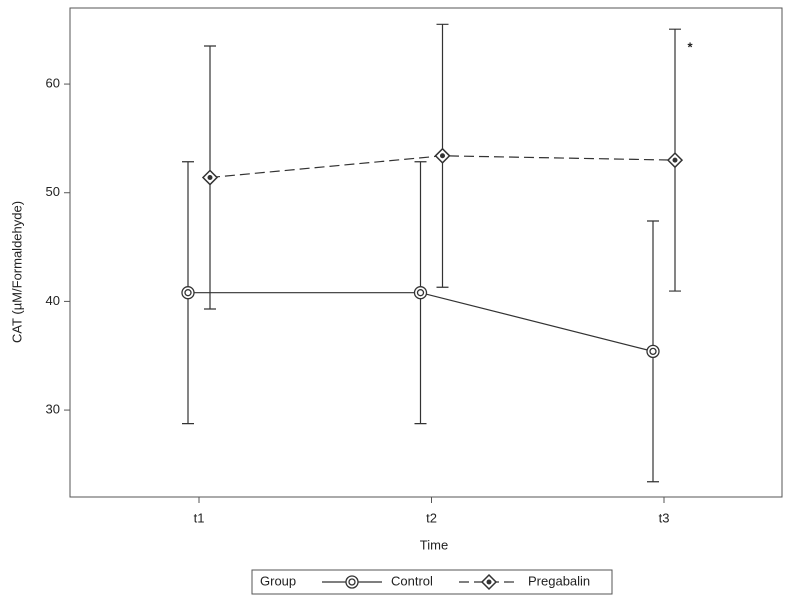  Describe the element at coordinates (53, 83) in the screenshot. I see `y-tick-label: 60` at that location.